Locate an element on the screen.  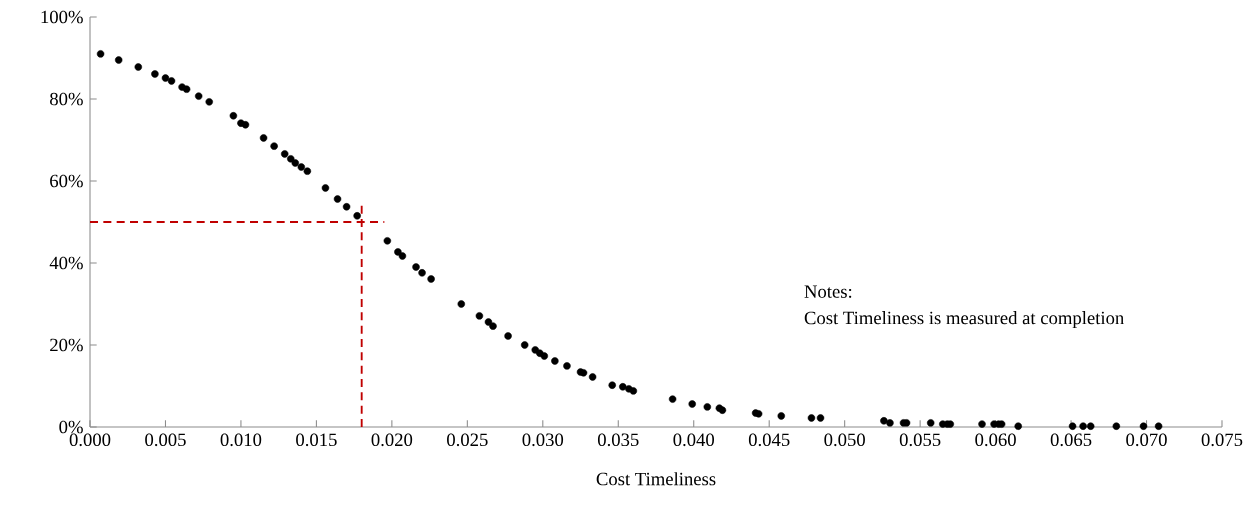
x-tick-label: 0.065 is located at coordinates (1071, 440).